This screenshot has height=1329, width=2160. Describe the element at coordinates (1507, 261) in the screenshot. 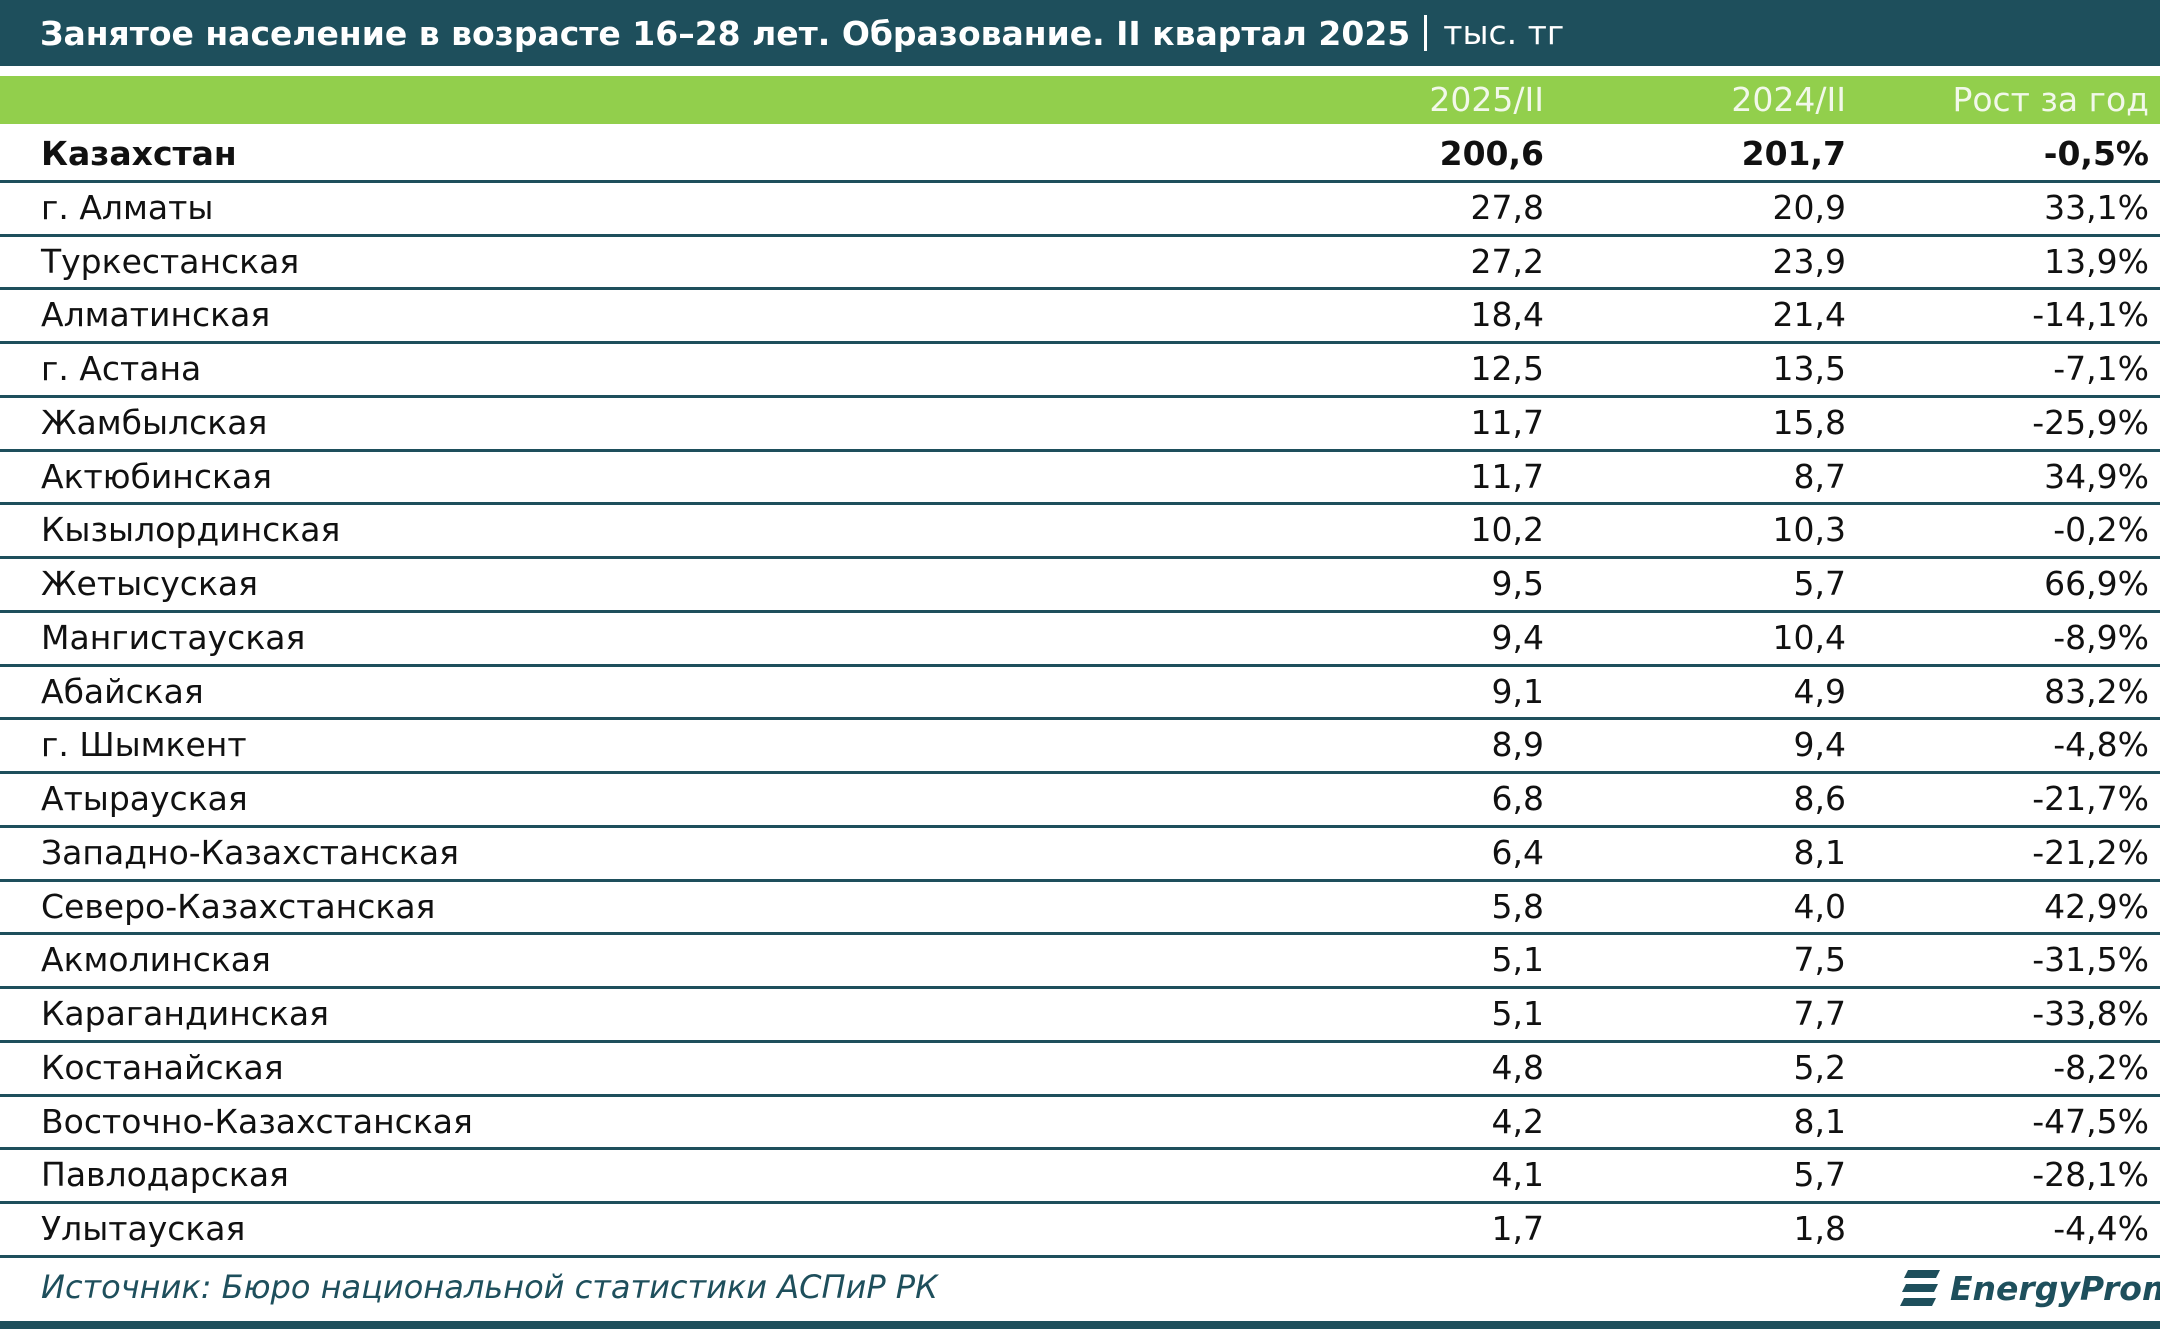

I see `value-cell: 27,2` at that location.